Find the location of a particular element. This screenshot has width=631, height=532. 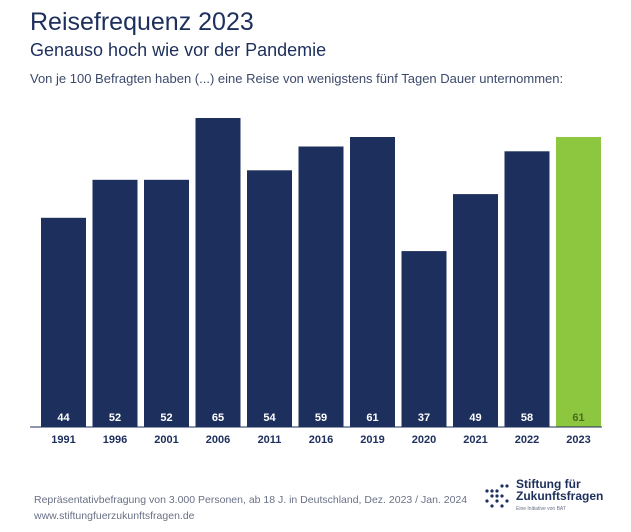

chart-subtitle: Genauso hoch wie vor der Pandemie is located at coordinates (178, 50).